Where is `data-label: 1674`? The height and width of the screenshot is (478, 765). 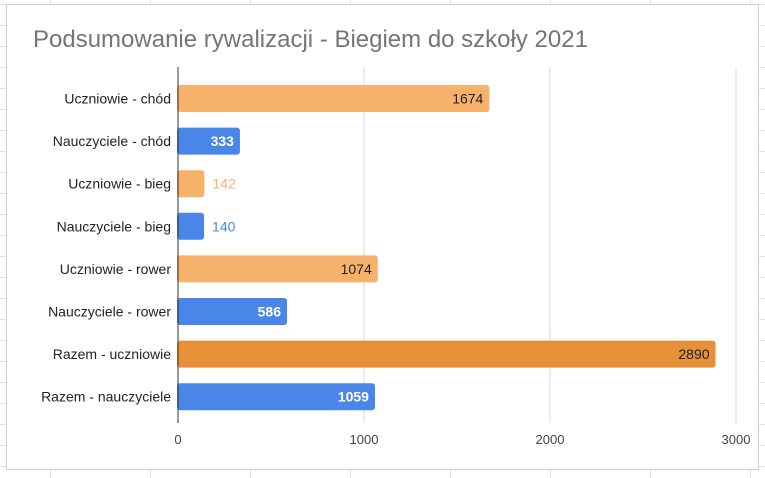 data-label: 1674 is located at coordinates (467, 99).